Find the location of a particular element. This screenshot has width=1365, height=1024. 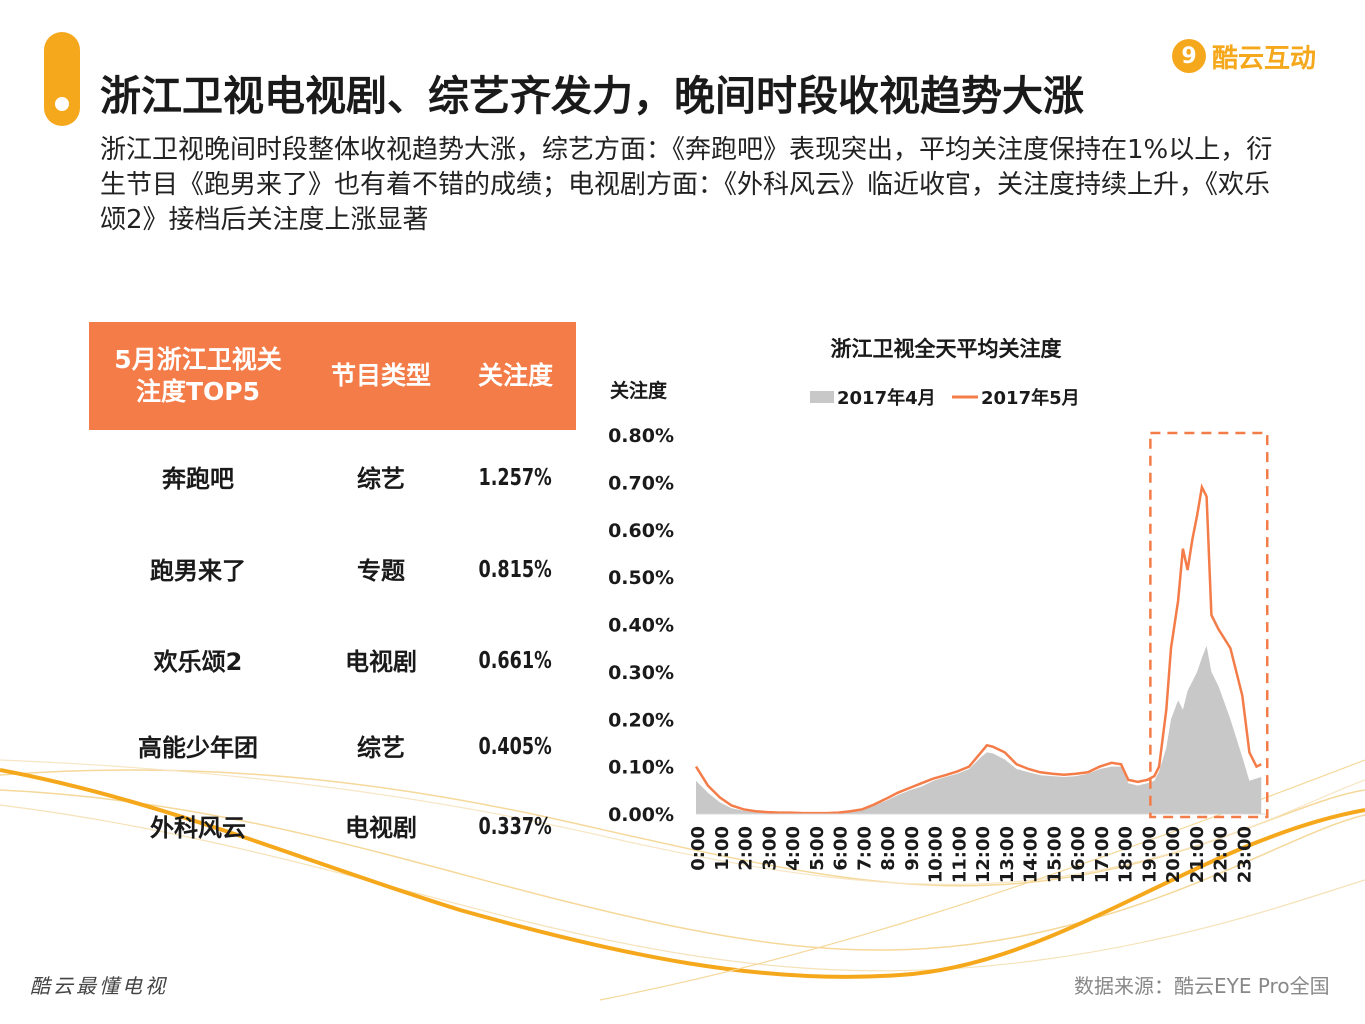

x-tick-label: 12:00 is located at coordinates (983, 854).